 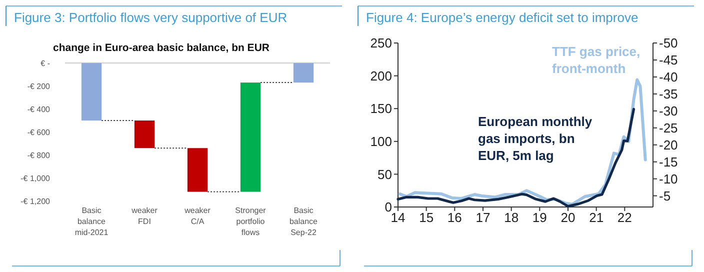 What do you see at coordinates (596, 60) in the screenshot?
I see `series-label: TTF gas price, front-month` at bounding box center [596, 60].